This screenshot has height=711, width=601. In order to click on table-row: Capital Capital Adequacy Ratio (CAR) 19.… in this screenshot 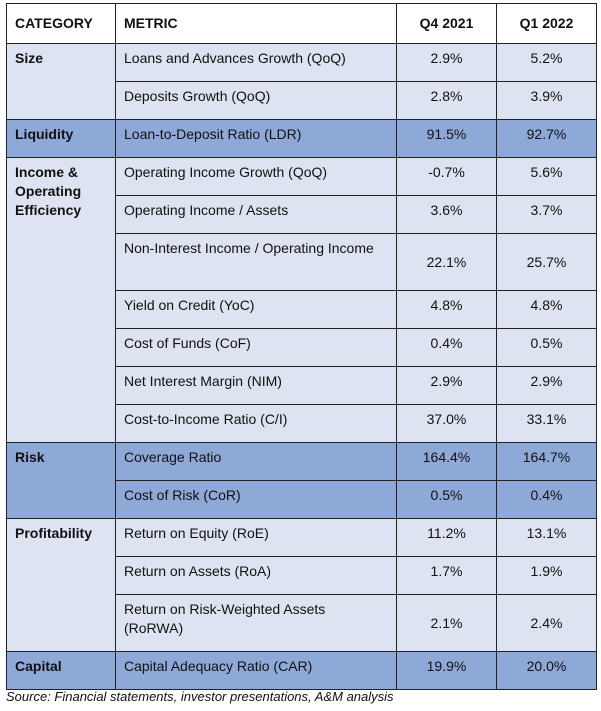, I will do `click(301, 670)`.